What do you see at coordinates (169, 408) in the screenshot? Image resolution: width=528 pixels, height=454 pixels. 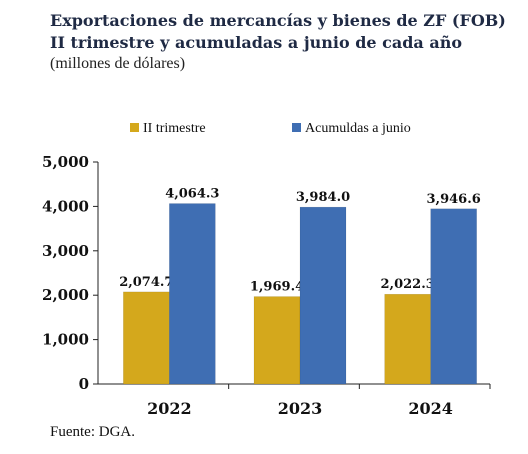 I see `x-tick-label: 2022` at bounding box center [169, 408].